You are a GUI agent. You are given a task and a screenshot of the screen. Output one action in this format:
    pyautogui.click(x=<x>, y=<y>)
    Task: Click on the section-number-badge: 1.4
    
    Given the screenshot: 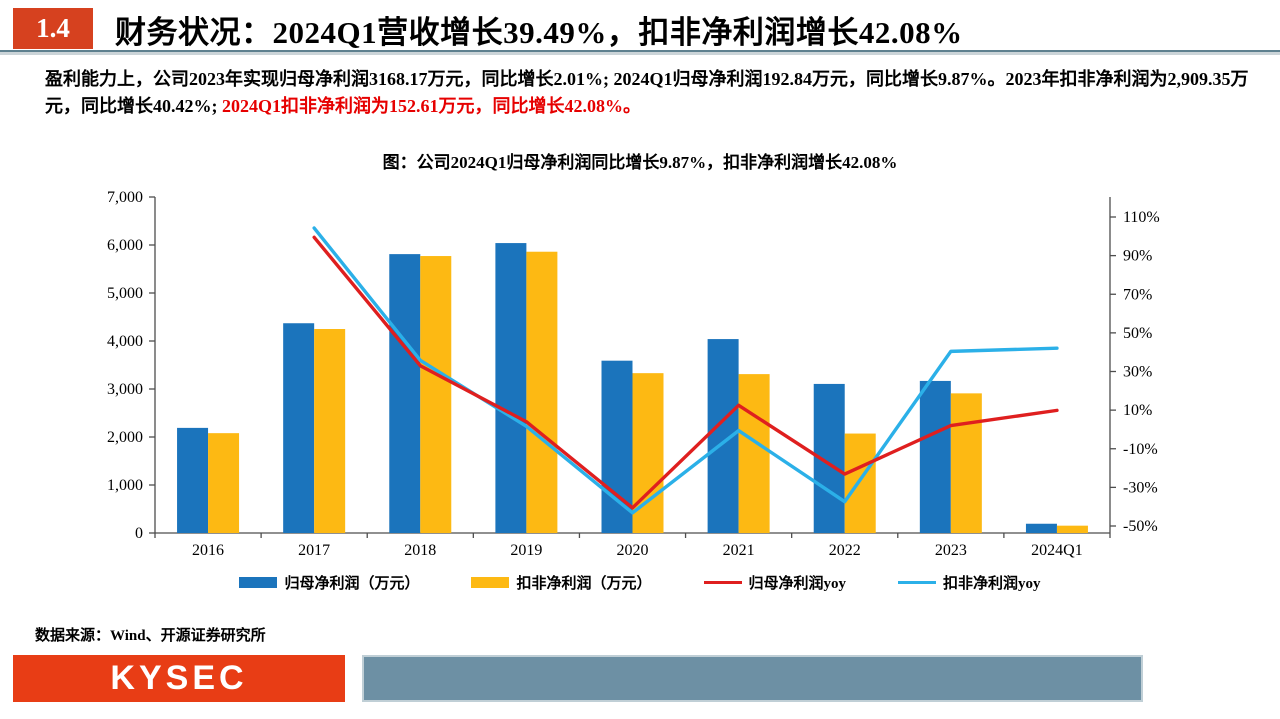 What is the action you would take?
    pyautogui.click(x=53, y=28)
    